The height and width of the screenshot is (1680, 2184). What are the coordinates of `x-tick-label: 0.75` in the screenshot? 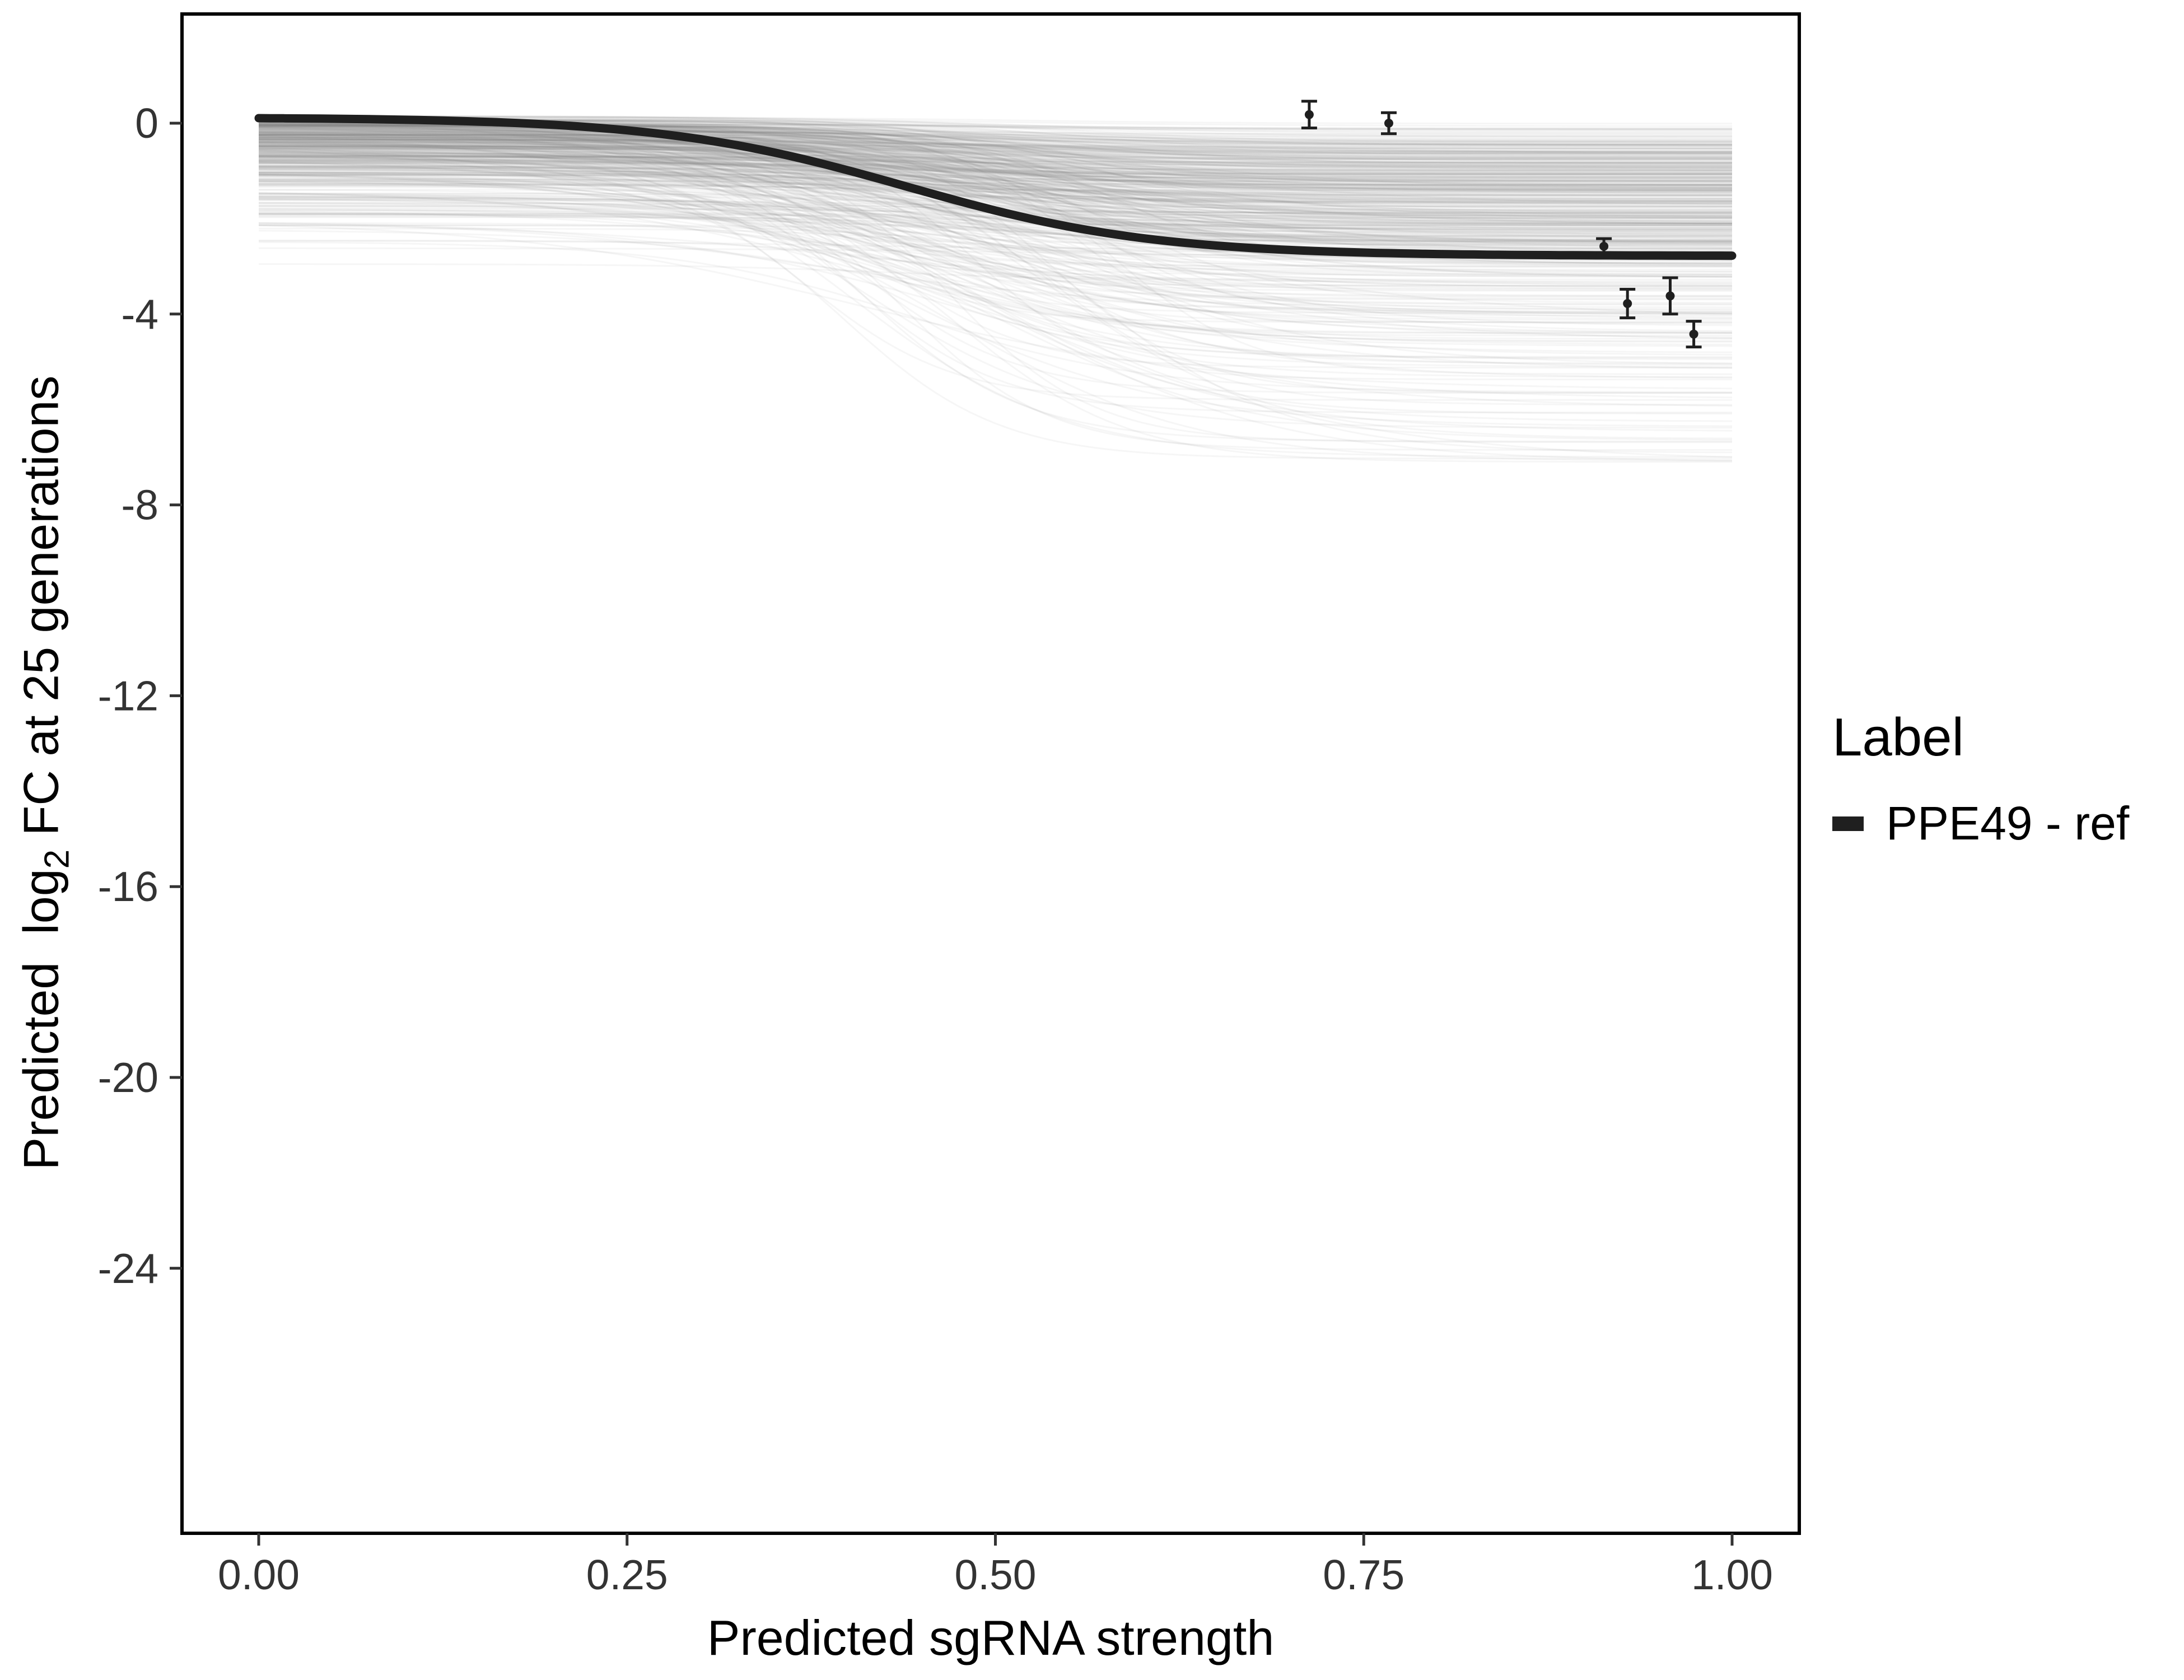 It's located at (1364, 1575).